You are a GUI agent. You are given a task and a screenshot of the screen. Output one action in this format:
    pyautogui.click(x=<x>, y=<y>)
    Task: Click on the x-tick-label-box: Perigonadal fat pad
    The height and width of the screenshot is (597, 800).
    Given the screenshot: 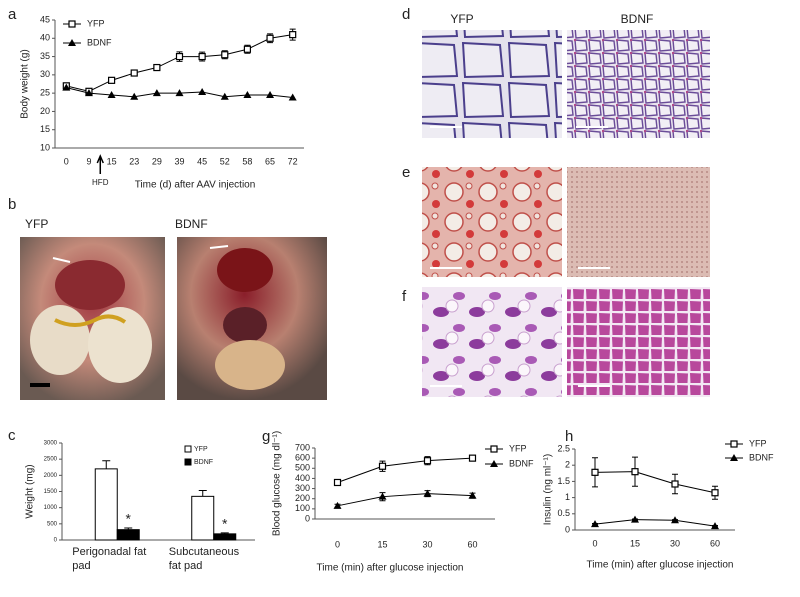 What is the action you would take?
    pyautogui.click(x=109, y=559)
    